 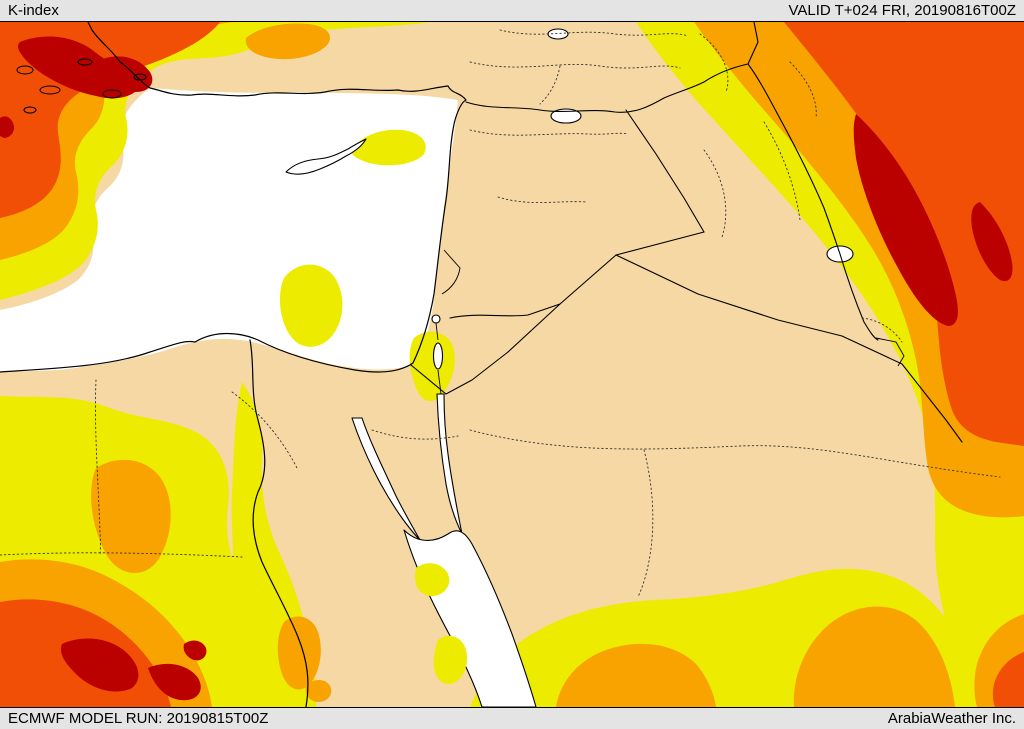 What do you see at coordinates (326, 156) in the screenshot?
I see `cyprus-island` at bounding box center [326, 156].